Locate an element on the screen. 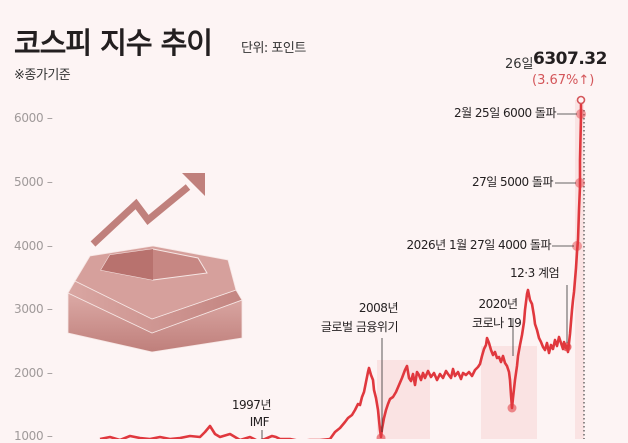 Image resolution: width=628 pixels, height=443 pixels. annotation-6000: 2월 25일 6000 돌파 is located at coordinates (505, 113).